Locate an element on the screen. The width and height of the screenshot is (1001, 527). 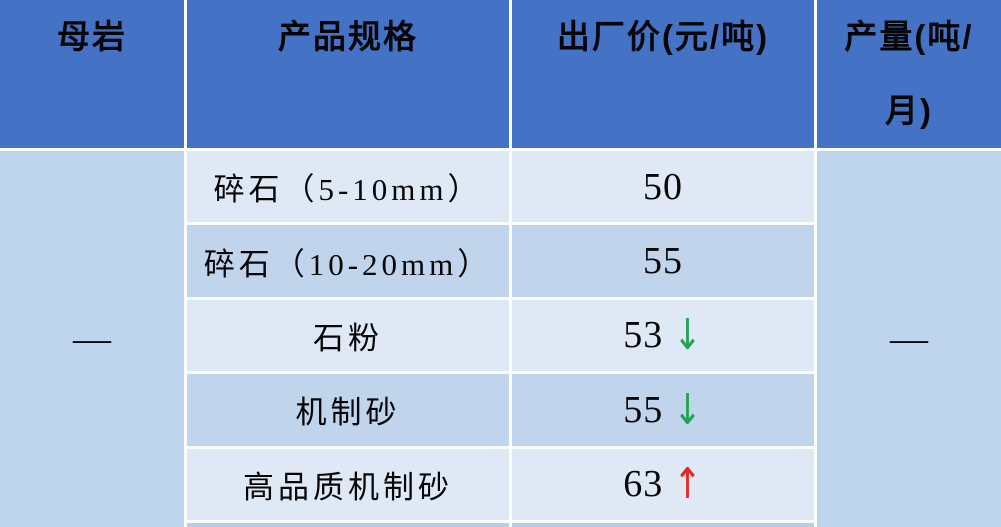
header-cell-rock: 母岩 is located at coordinates (92, 74).